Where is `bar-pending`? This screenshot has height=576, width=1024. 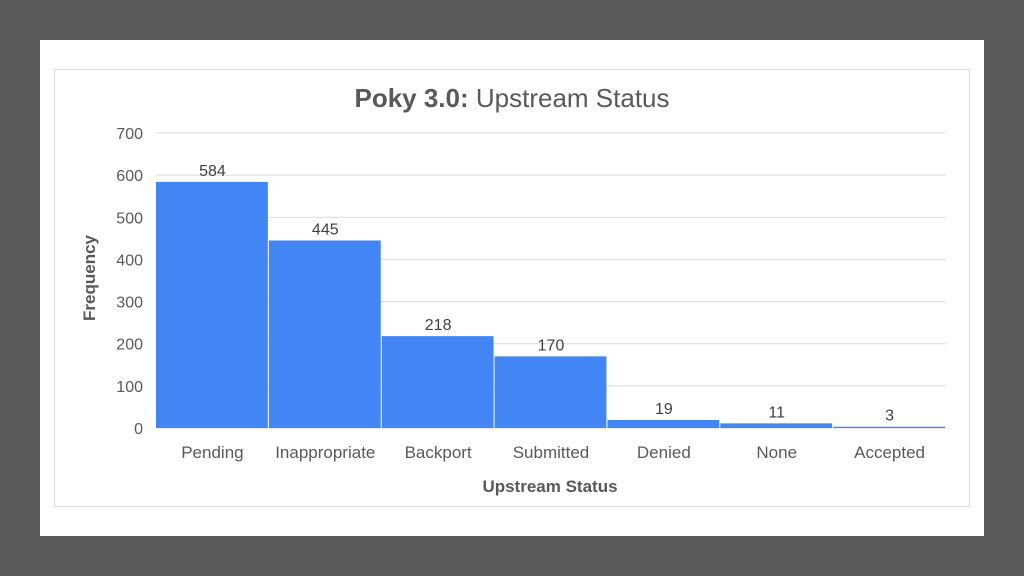 bar-pending is located at coordinates (212, 304).